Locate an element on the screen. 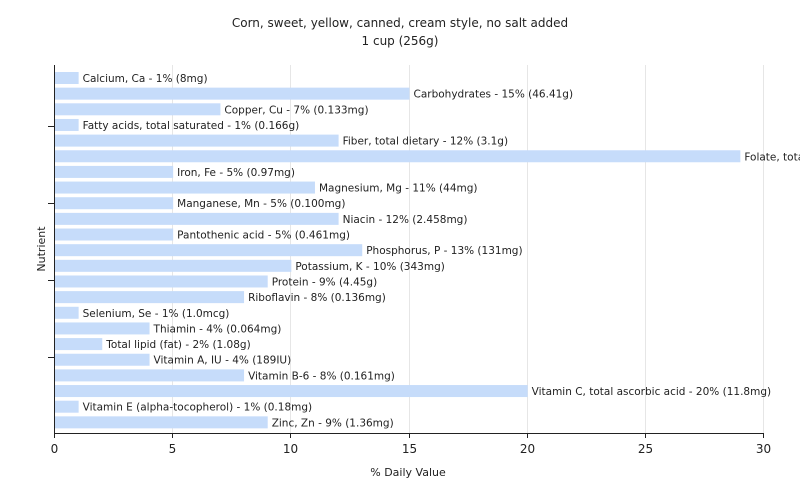 The image size is (800, 504). bar-label: Magnesium, Mg - 11% (44mg) is located at coordinates (398, 189).